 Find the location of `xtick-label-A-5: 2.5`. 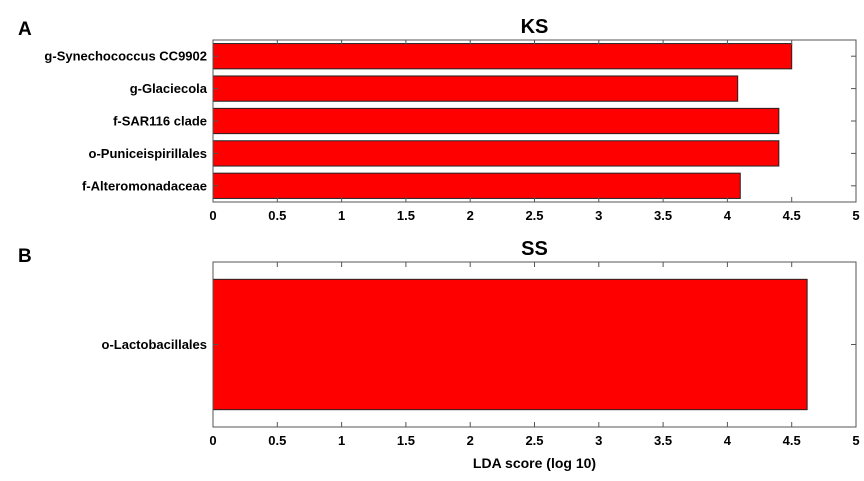

xtick-label-A-5: 2.5 is located at coordinates (534, 215).